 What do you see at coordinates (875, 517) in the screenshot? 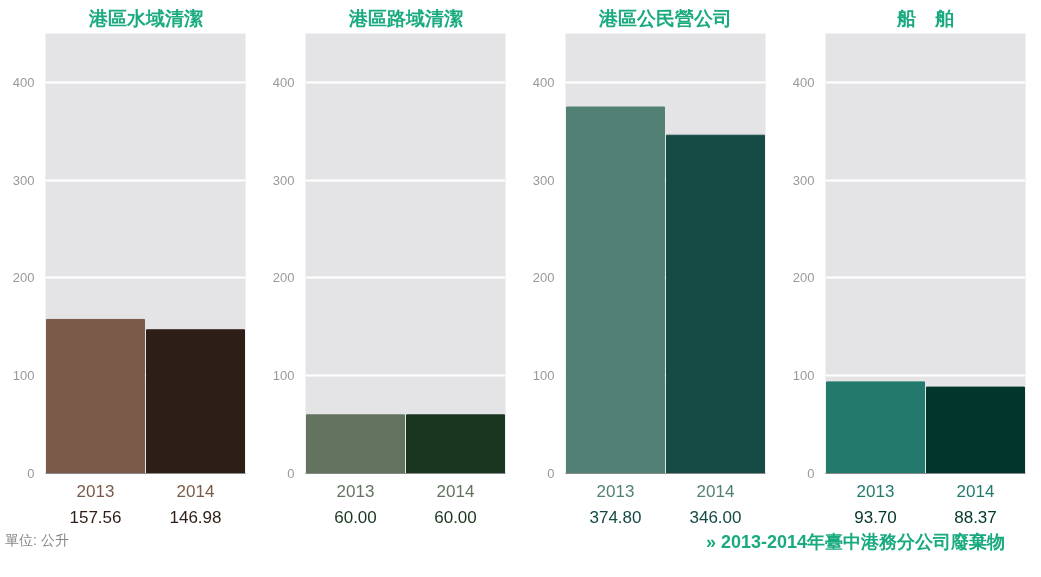
I see `data-label: 93.70` at bounding box center [875, 517].